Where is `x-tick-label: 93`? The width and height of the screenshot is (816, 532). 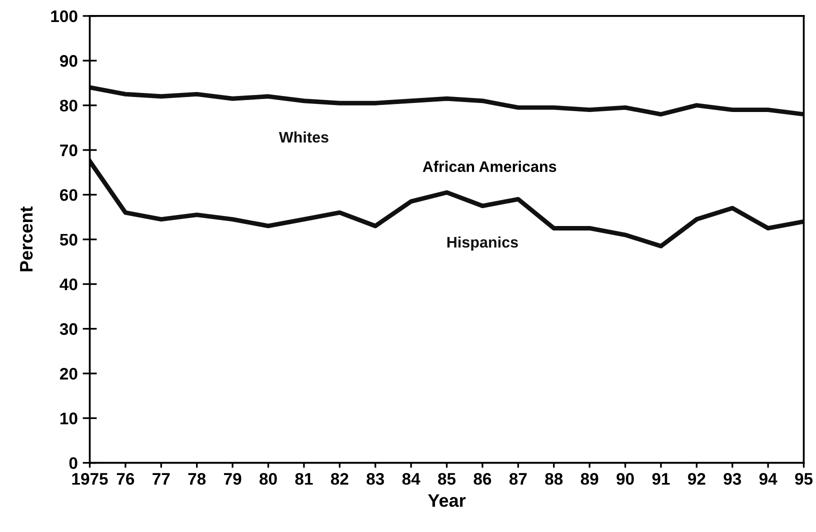 x-tick-label: 93 is located at coordinates (733, 479).